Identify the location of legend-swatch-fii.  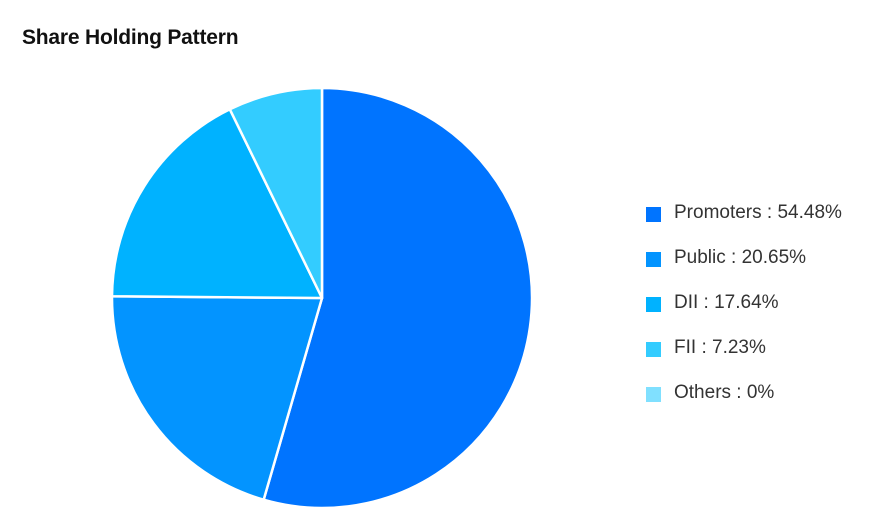
(653, 349).